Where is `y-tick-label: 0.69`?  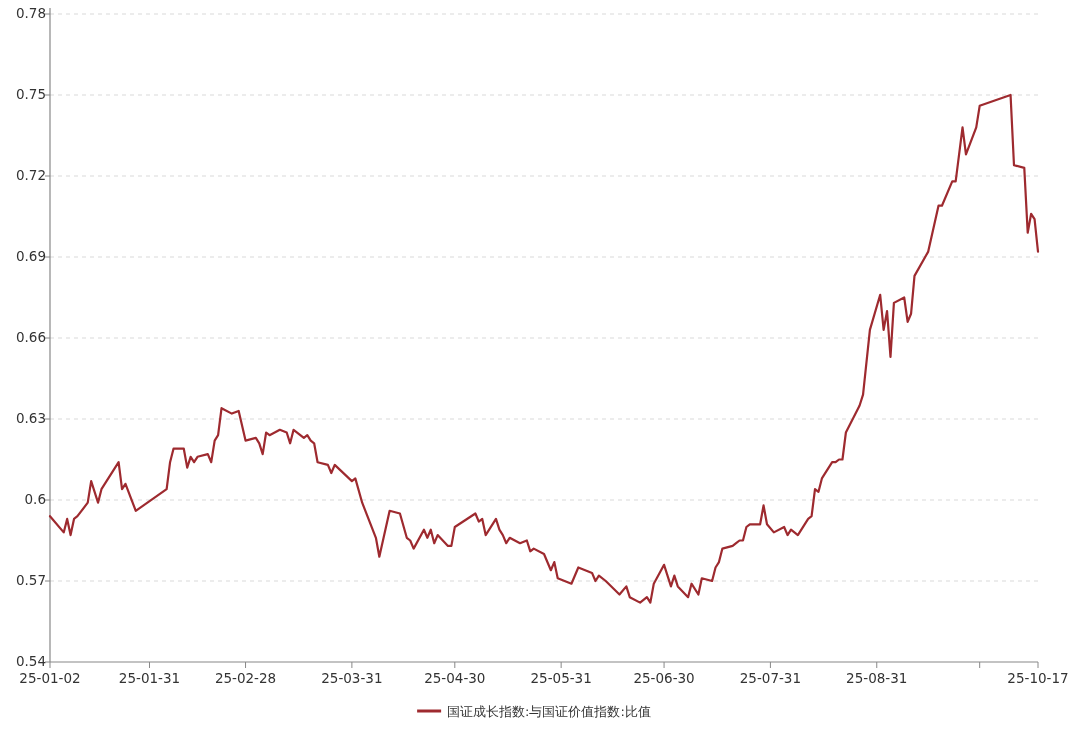 y-tick-label: 0.69 is located at coordinates (30, 256).